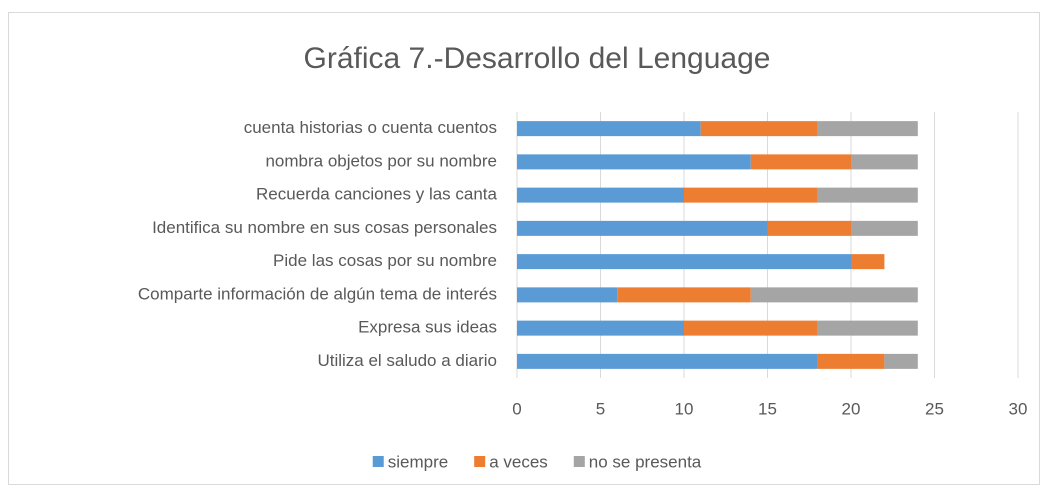 The height and width of the screenshot is (493, 1047). I want to click on legend-label: no se presenta, so click(645, 461).